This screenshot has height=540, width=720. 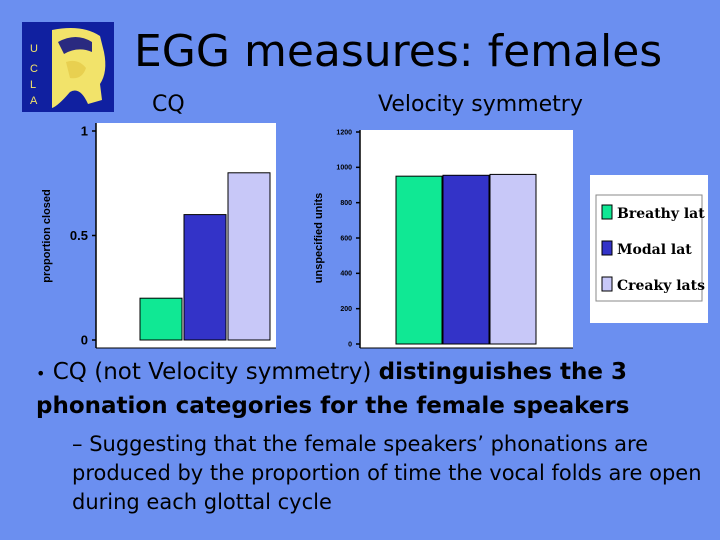 I want to click on logo-letter-u: U, so click(x=34, y=49).